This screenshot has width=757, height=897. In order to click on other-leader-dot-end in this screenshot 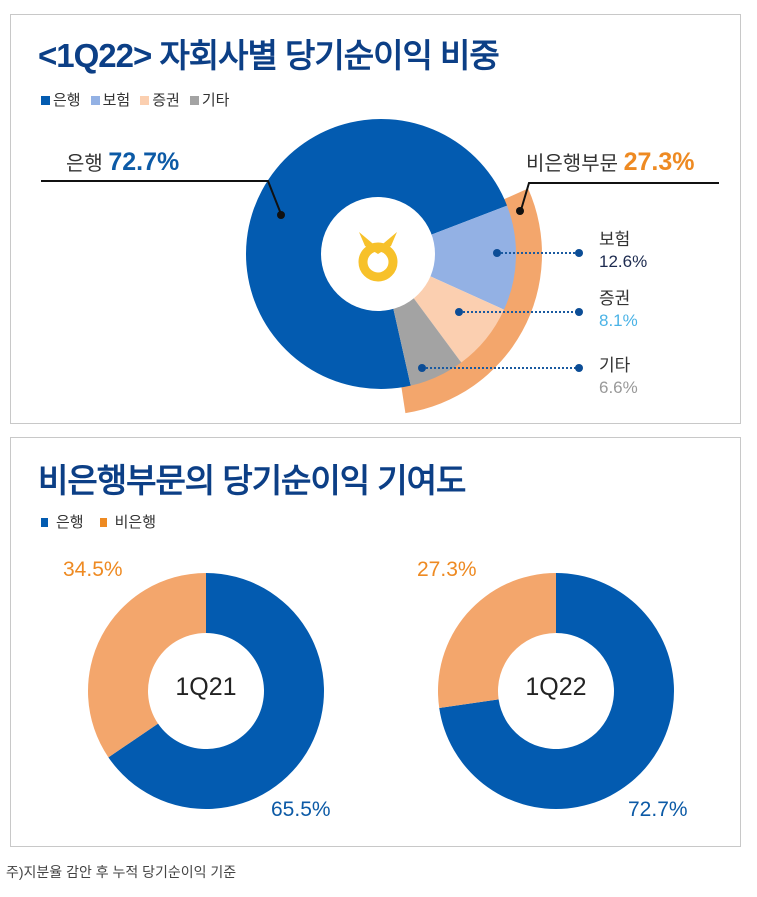, I will do `click(579, 368)`.